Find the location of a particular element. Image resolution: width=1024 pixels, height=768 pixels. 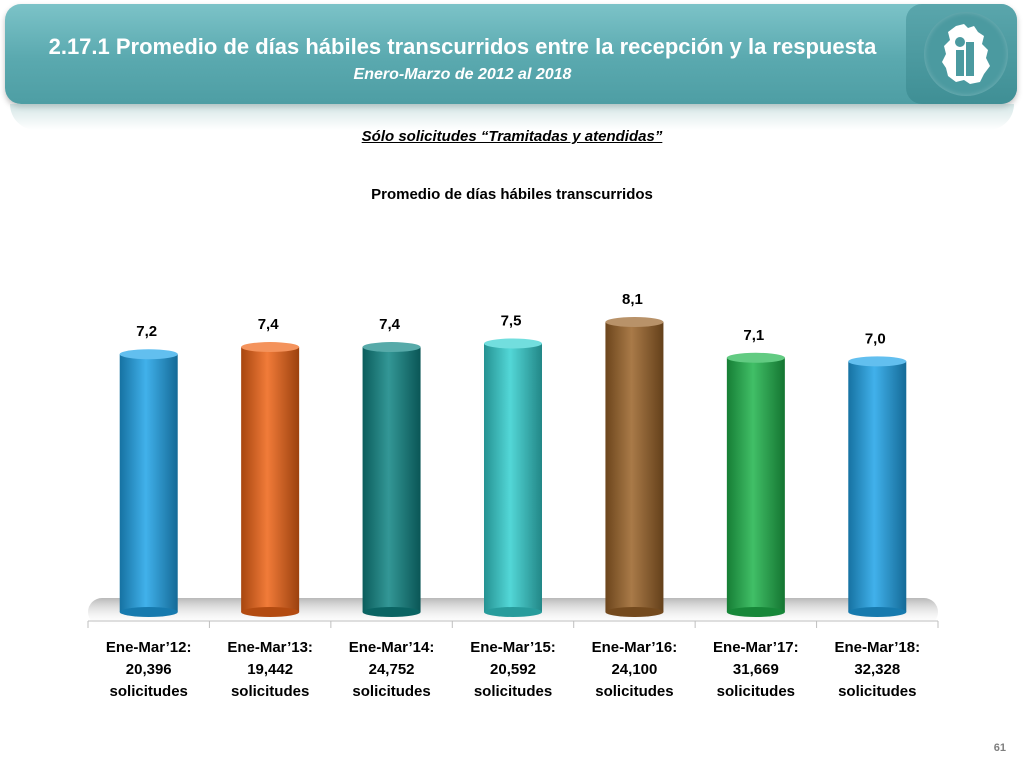

category-label: 31,669 is located at coordinates (756, 669).